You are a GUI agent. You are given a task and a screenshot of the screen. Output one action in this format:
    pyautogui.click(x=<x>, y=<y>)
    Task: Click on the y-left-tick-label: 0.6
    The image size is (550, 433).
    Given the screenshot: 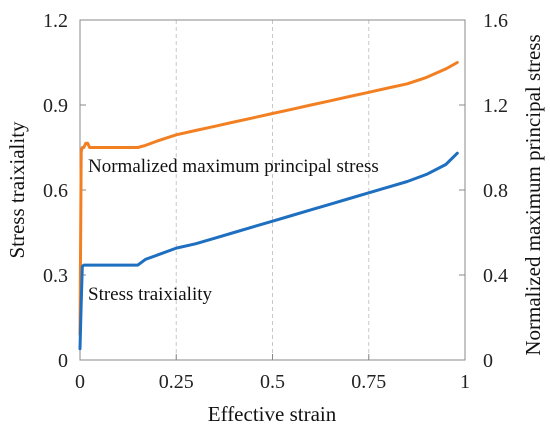 What is the action you would take?
    pyautogui.click(x=55, y=191)
    